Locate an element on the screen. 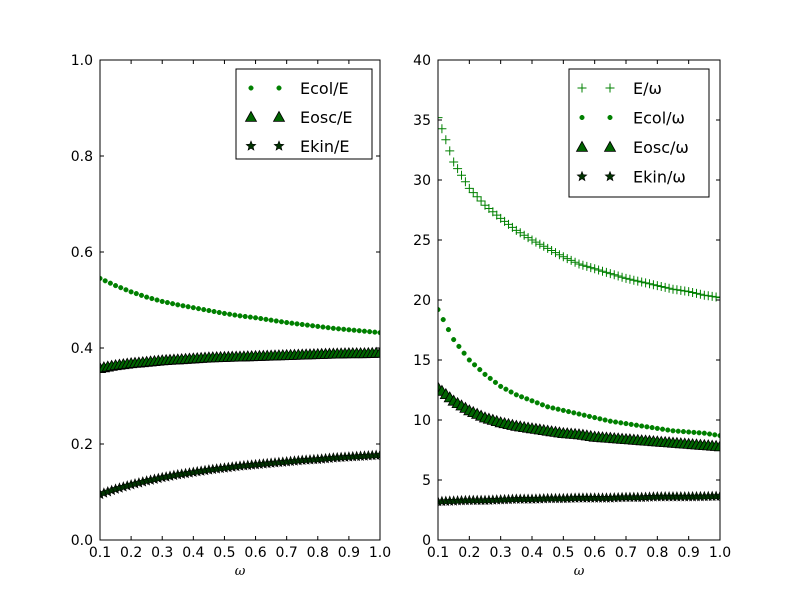 The image size is (800, 600). right-legend-label: E/ω is located at coordinates (647, 88).